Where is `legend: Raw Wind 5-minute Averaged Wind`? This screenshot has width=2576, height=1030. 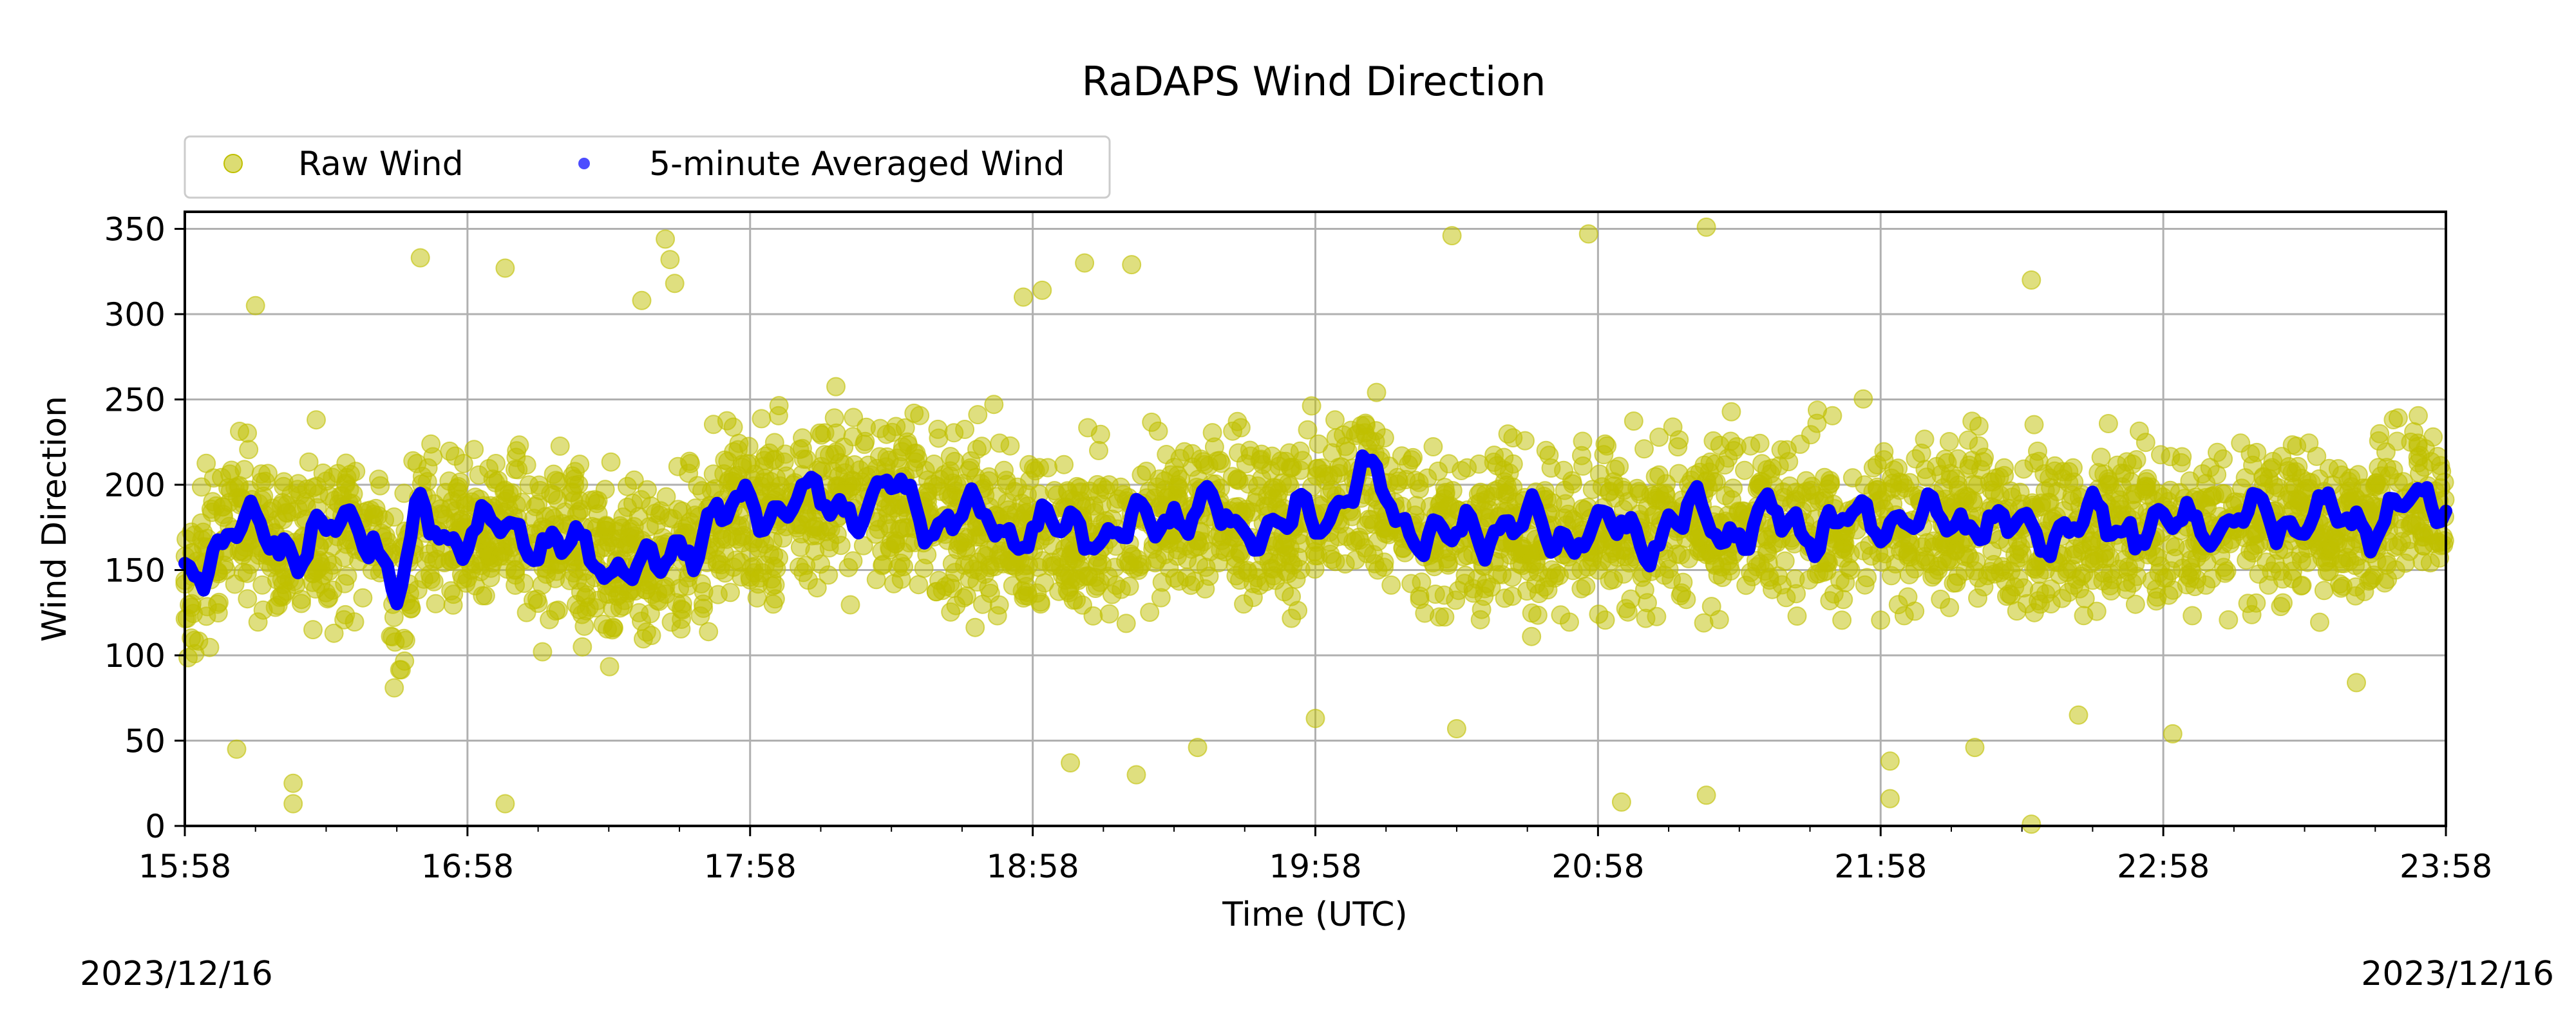 legend: Raw Wind 5-minute Averaged Wind is located at coordinates (647, 167).